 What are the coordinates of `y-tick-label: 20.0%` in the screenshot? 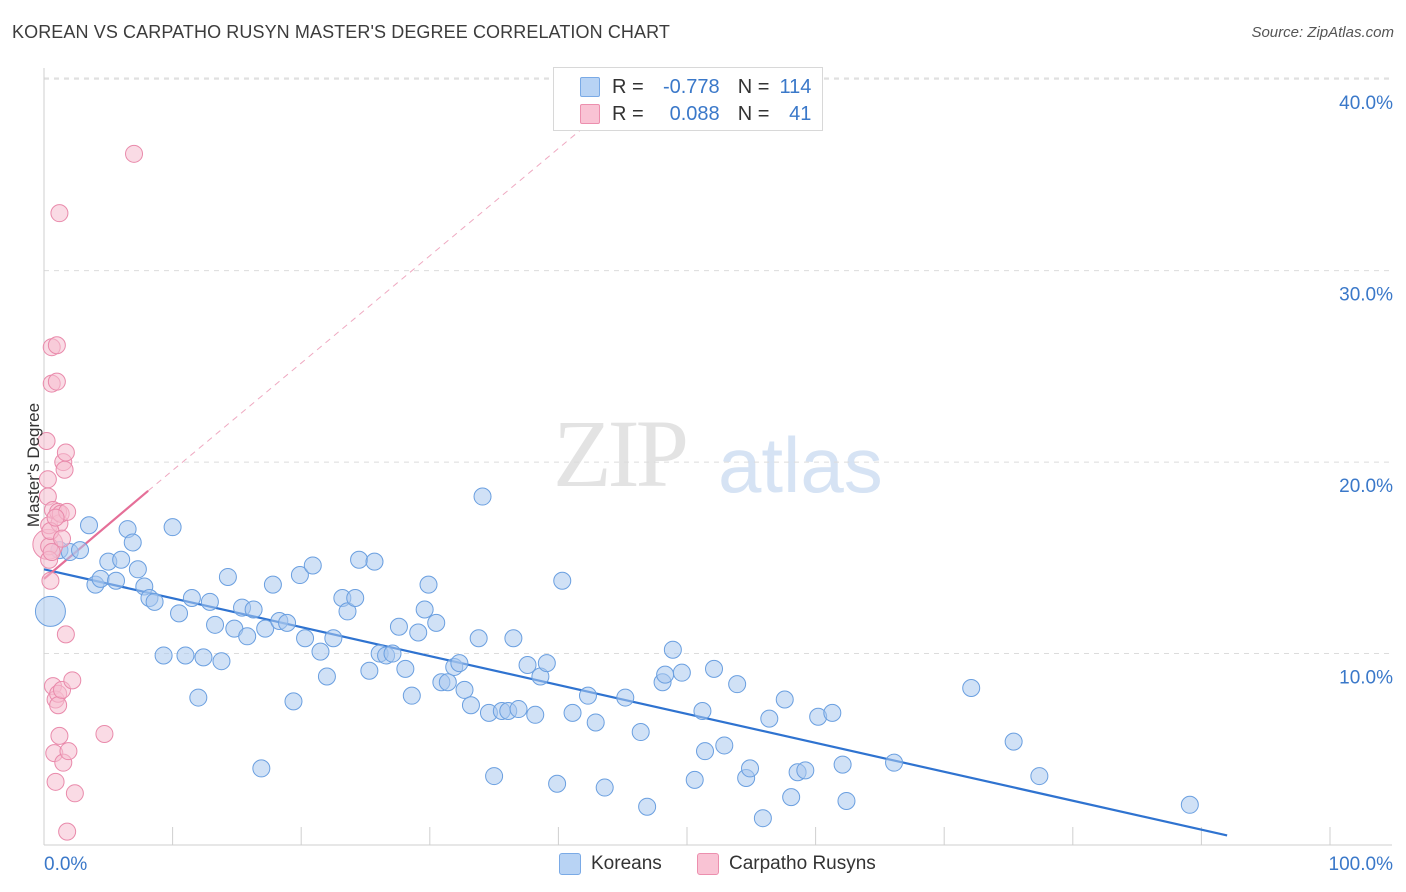 It's located at (1366, 486).